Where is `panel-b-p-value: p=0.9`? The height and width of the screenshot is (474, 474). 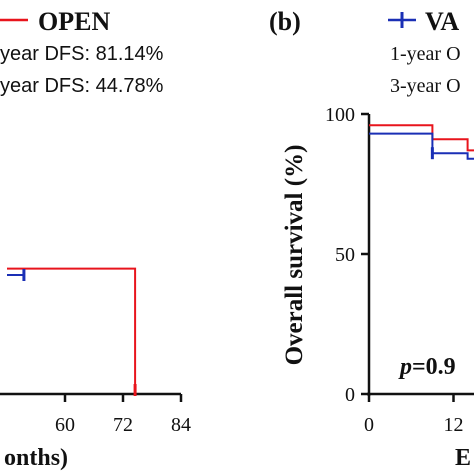 panel-b-p-value: p=0.9 is located at coordinates (427, 367).